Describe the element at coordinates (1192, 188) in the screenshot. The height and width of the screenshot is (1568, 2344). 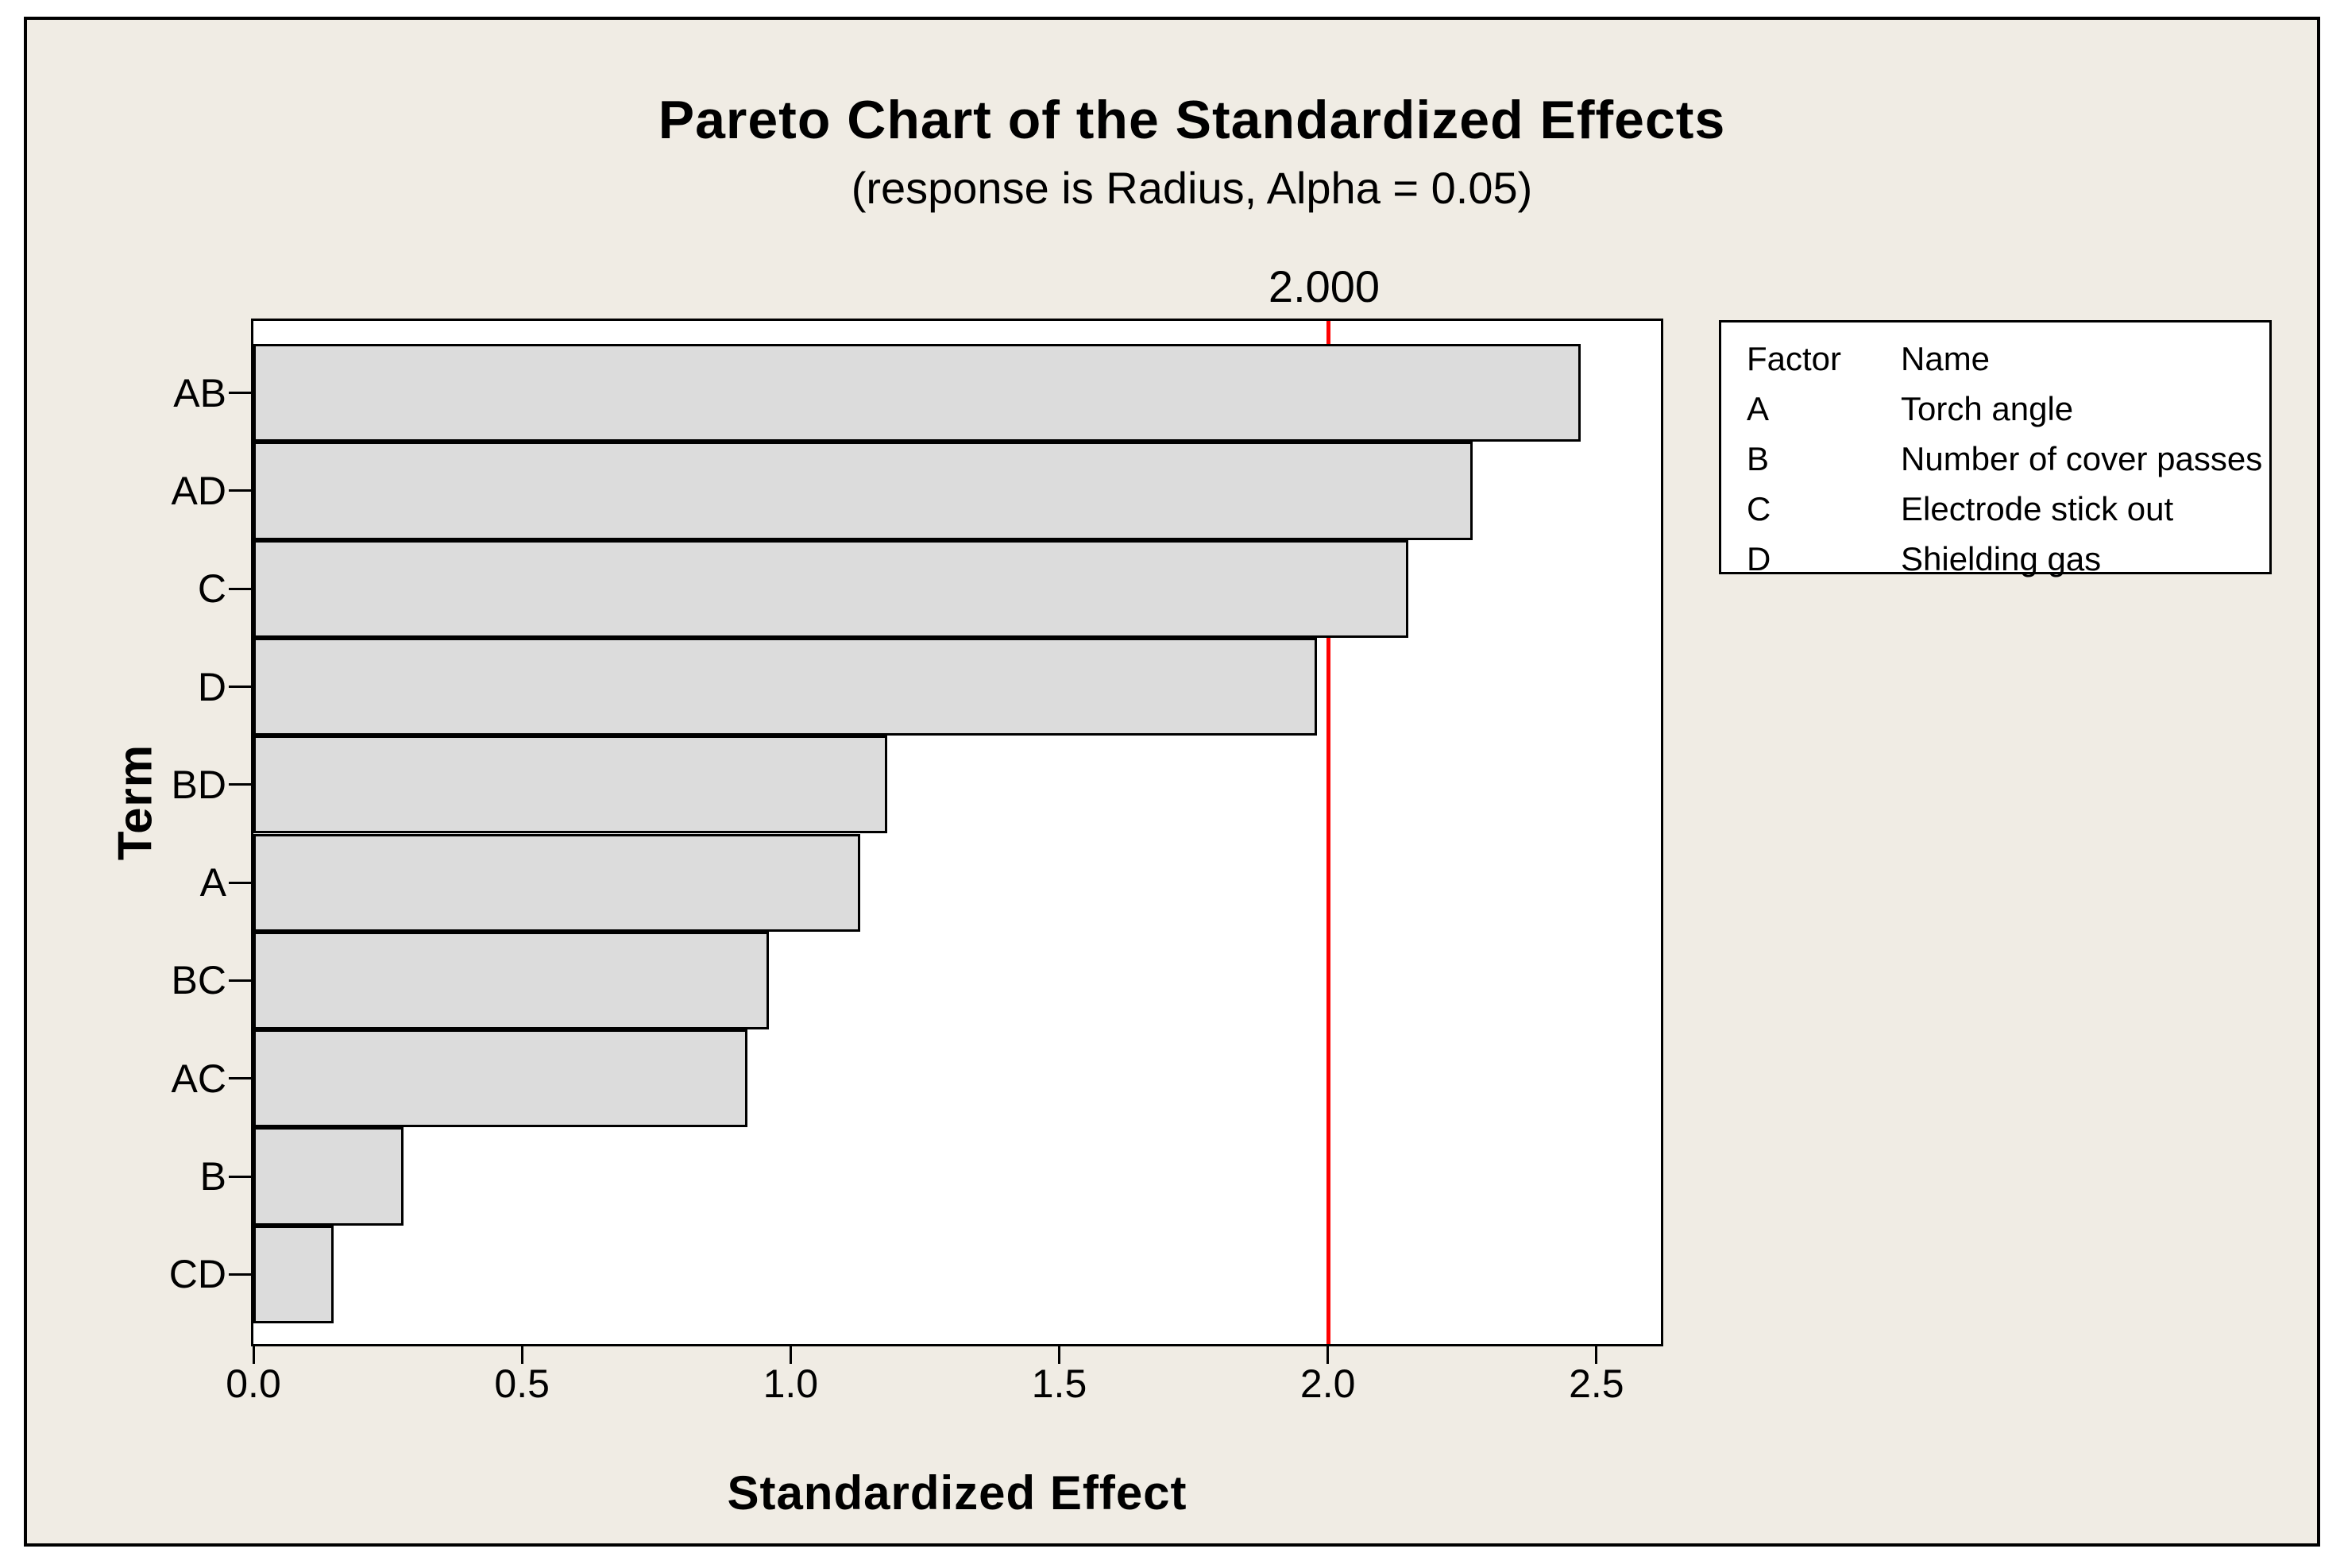
I see `chart-subtitle: (response is Radius, Alpha = 0.05)` at that location.